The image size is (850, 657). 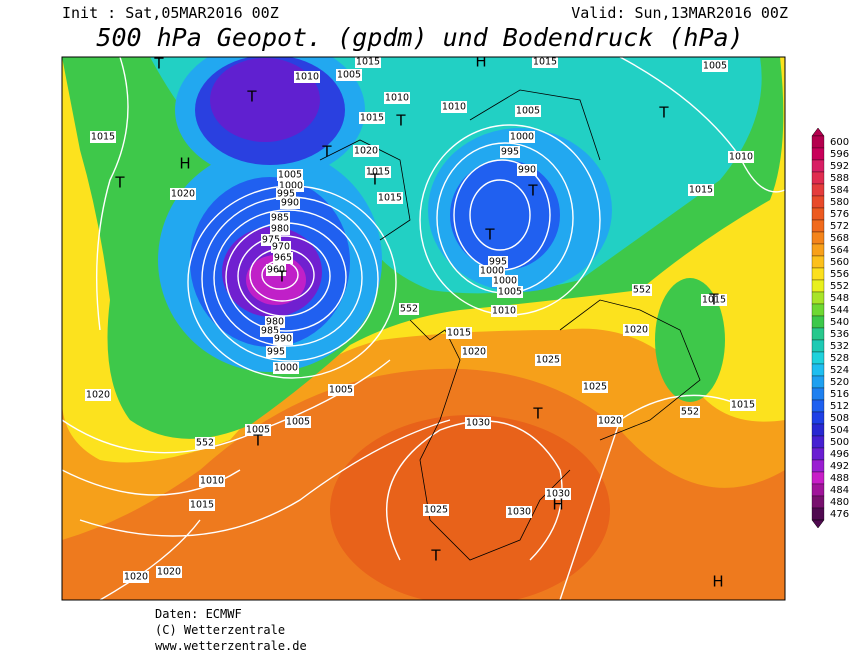 What do you see at coordinates (839, 370) in the screenshot?
I see `colorbar-label: 524` at bounding box center [839, 370].